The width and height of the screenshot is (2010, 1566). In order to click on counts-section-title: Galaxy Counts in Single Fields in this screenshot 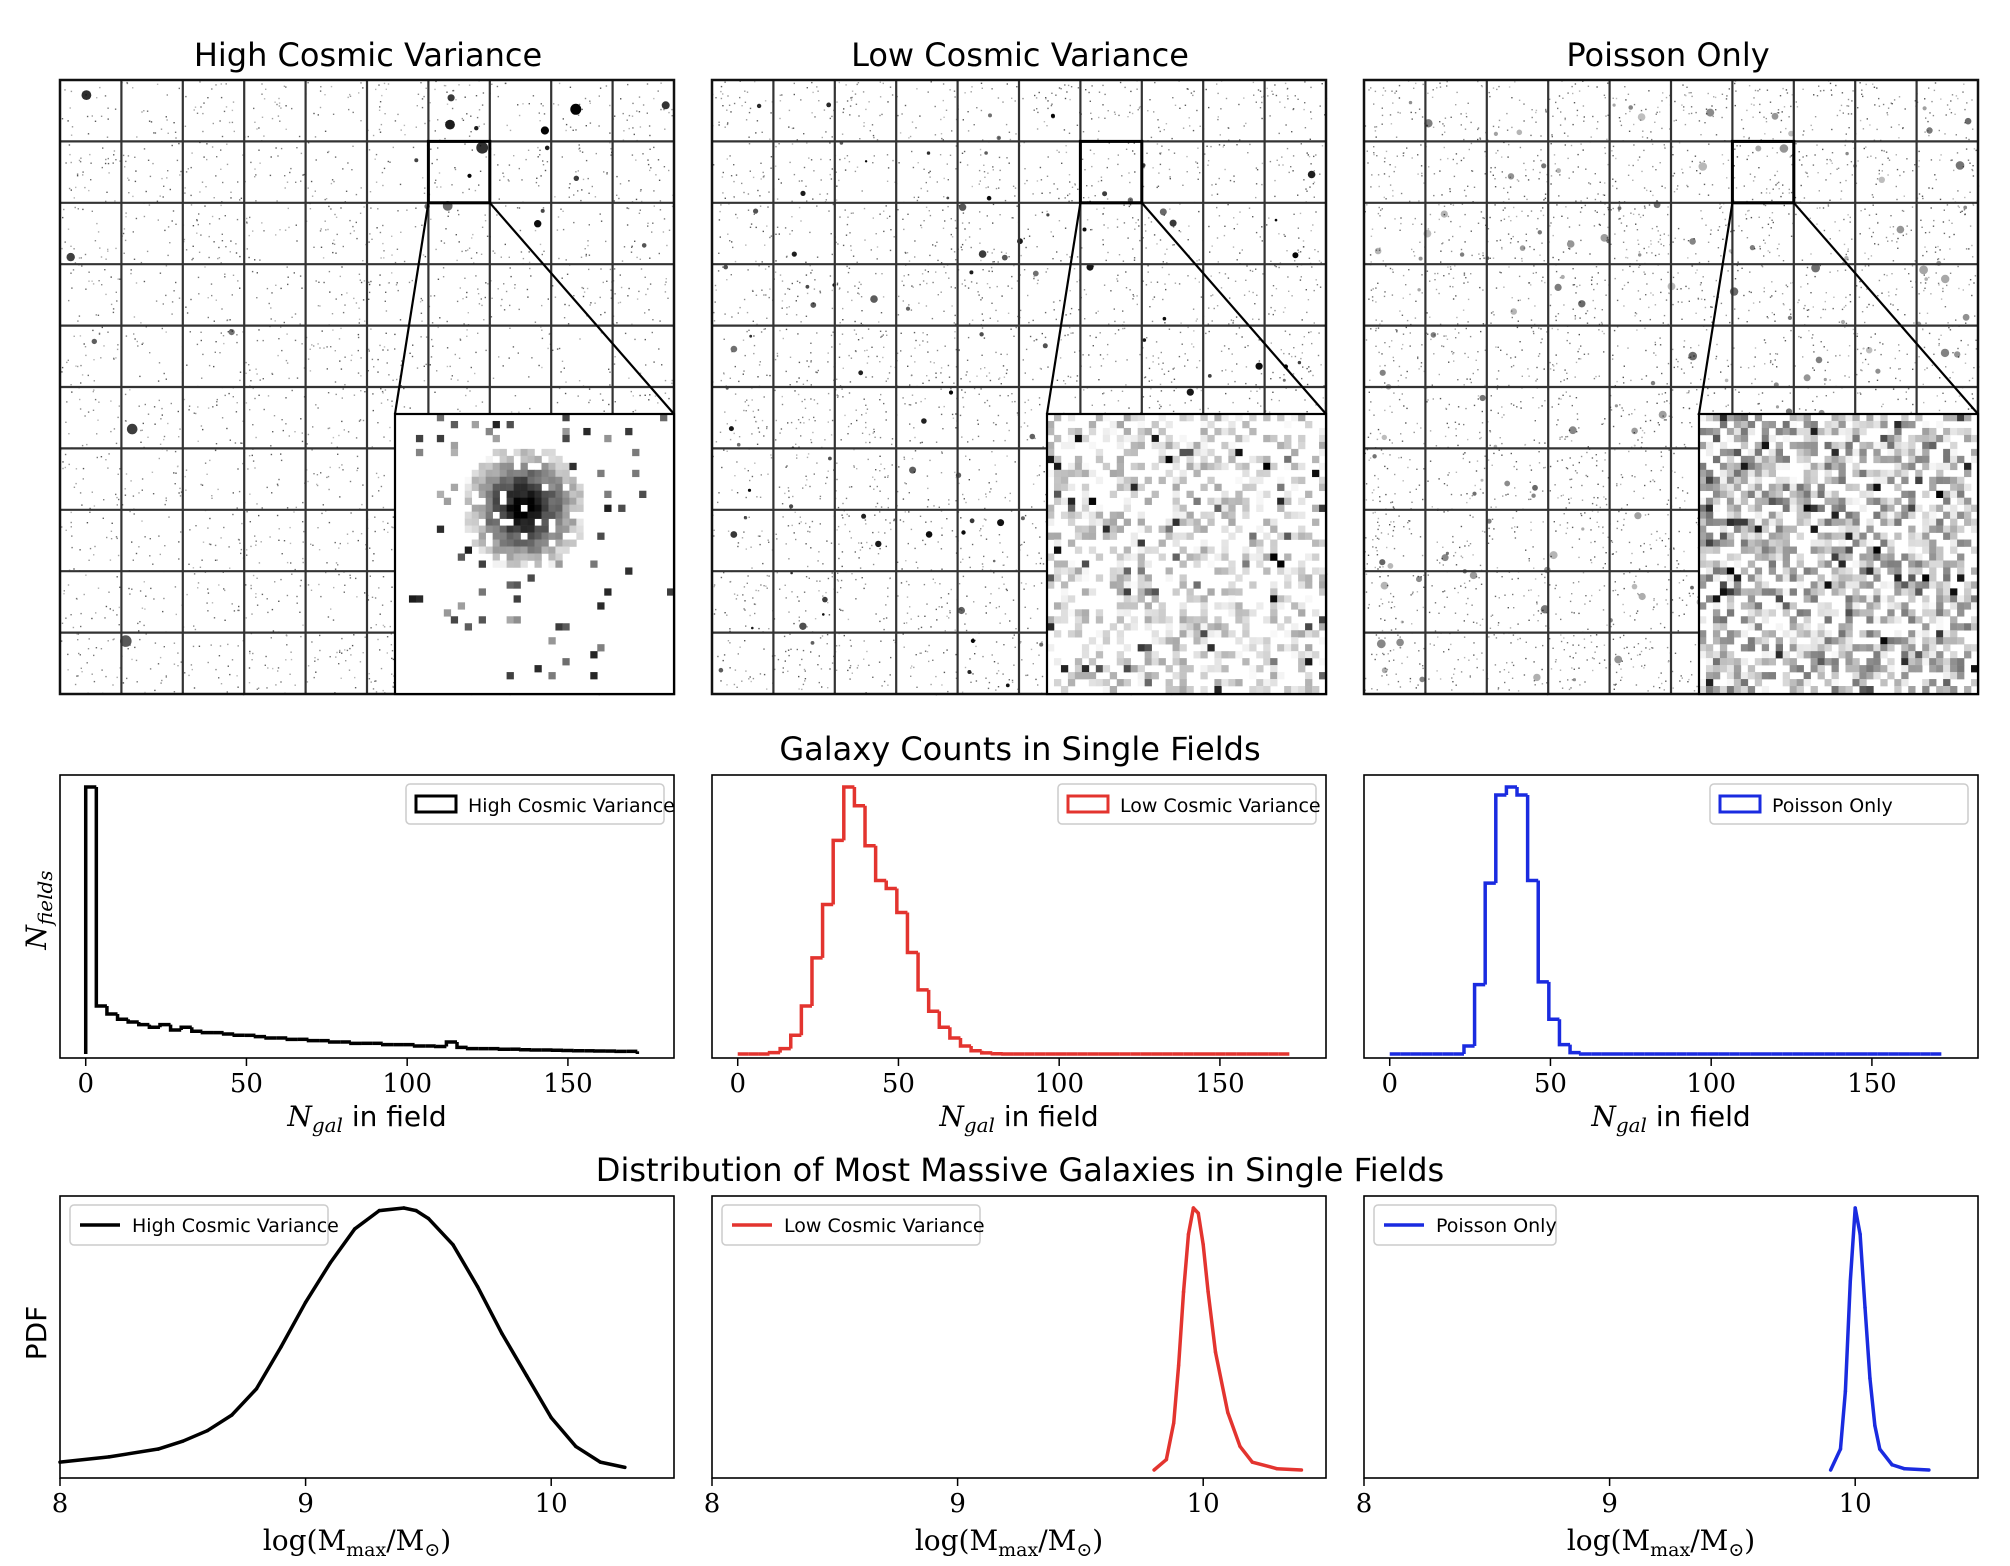, I will do `click(1019, 749)`.